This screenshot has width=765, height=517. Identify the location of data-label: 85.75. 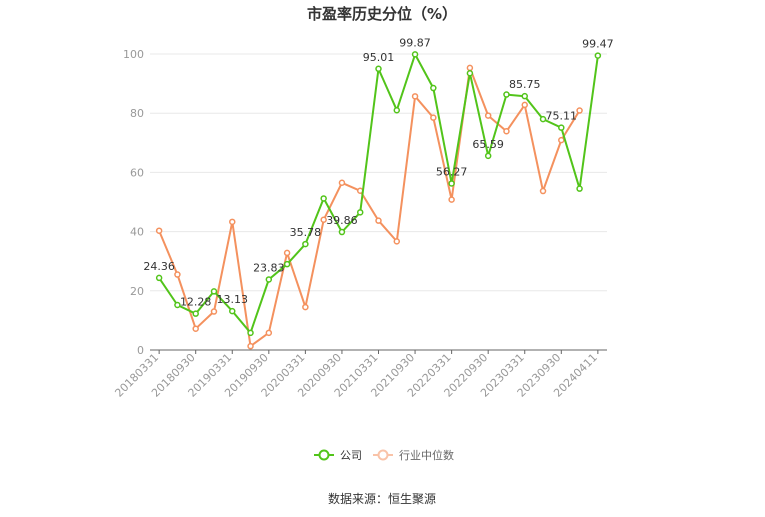
(525, 84).